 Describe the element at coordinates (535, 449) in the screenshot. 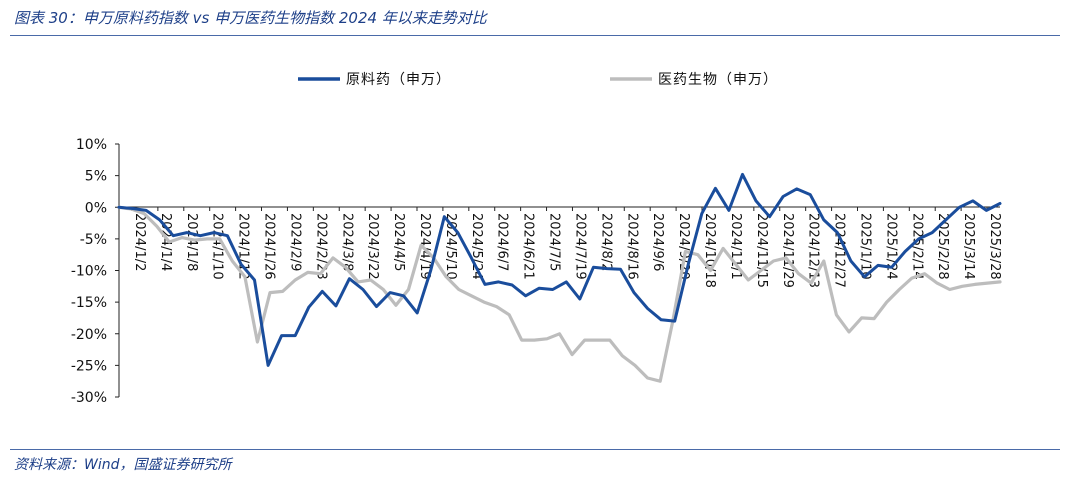

I see `bottom-rule` at that location.